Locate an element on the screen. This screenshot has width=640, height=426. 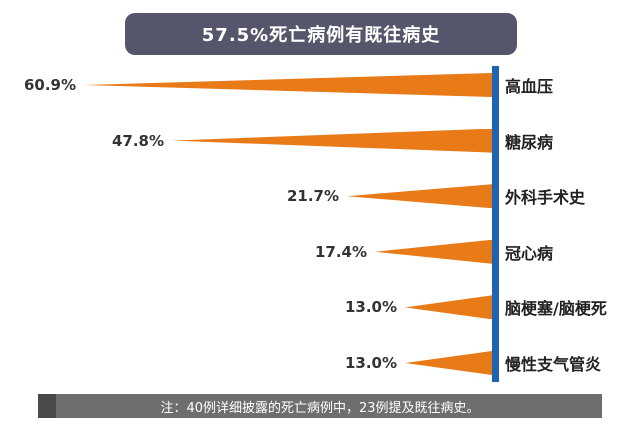
chart-title: 57.5%死亡病例有既往病史 is located at coordinates (321, 34).